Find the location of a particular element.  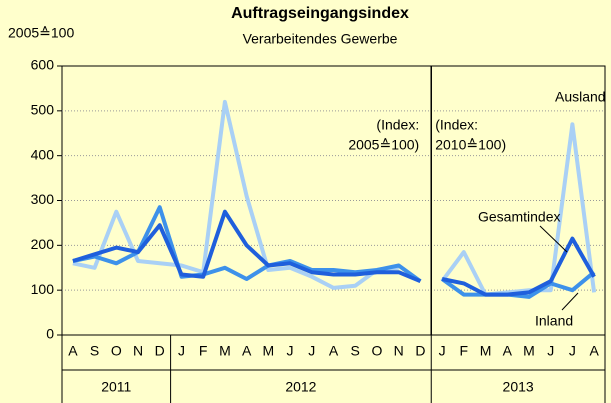

year-label: 2013 is located at coordinates (518, 387).